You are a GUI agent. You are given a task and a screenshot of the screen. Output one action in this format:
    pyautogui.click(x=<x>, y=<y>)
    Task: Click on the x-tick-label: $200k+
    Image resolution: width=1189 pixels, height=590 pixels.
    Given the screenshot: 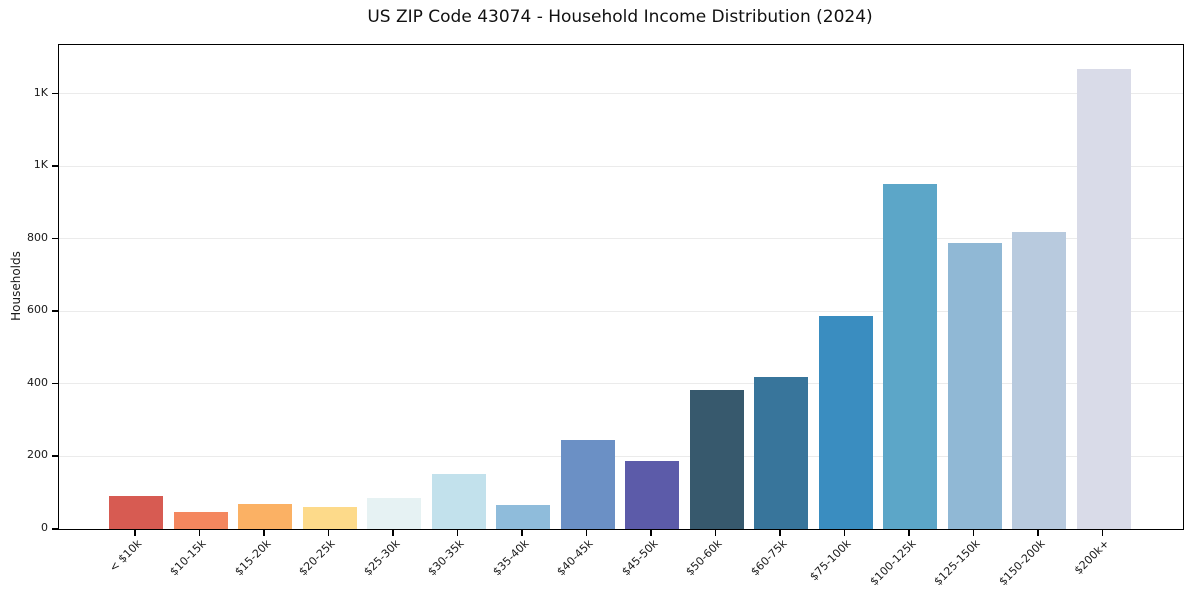 What is the action you would take?
    pyautogui.click(x=1091, y=557)
    